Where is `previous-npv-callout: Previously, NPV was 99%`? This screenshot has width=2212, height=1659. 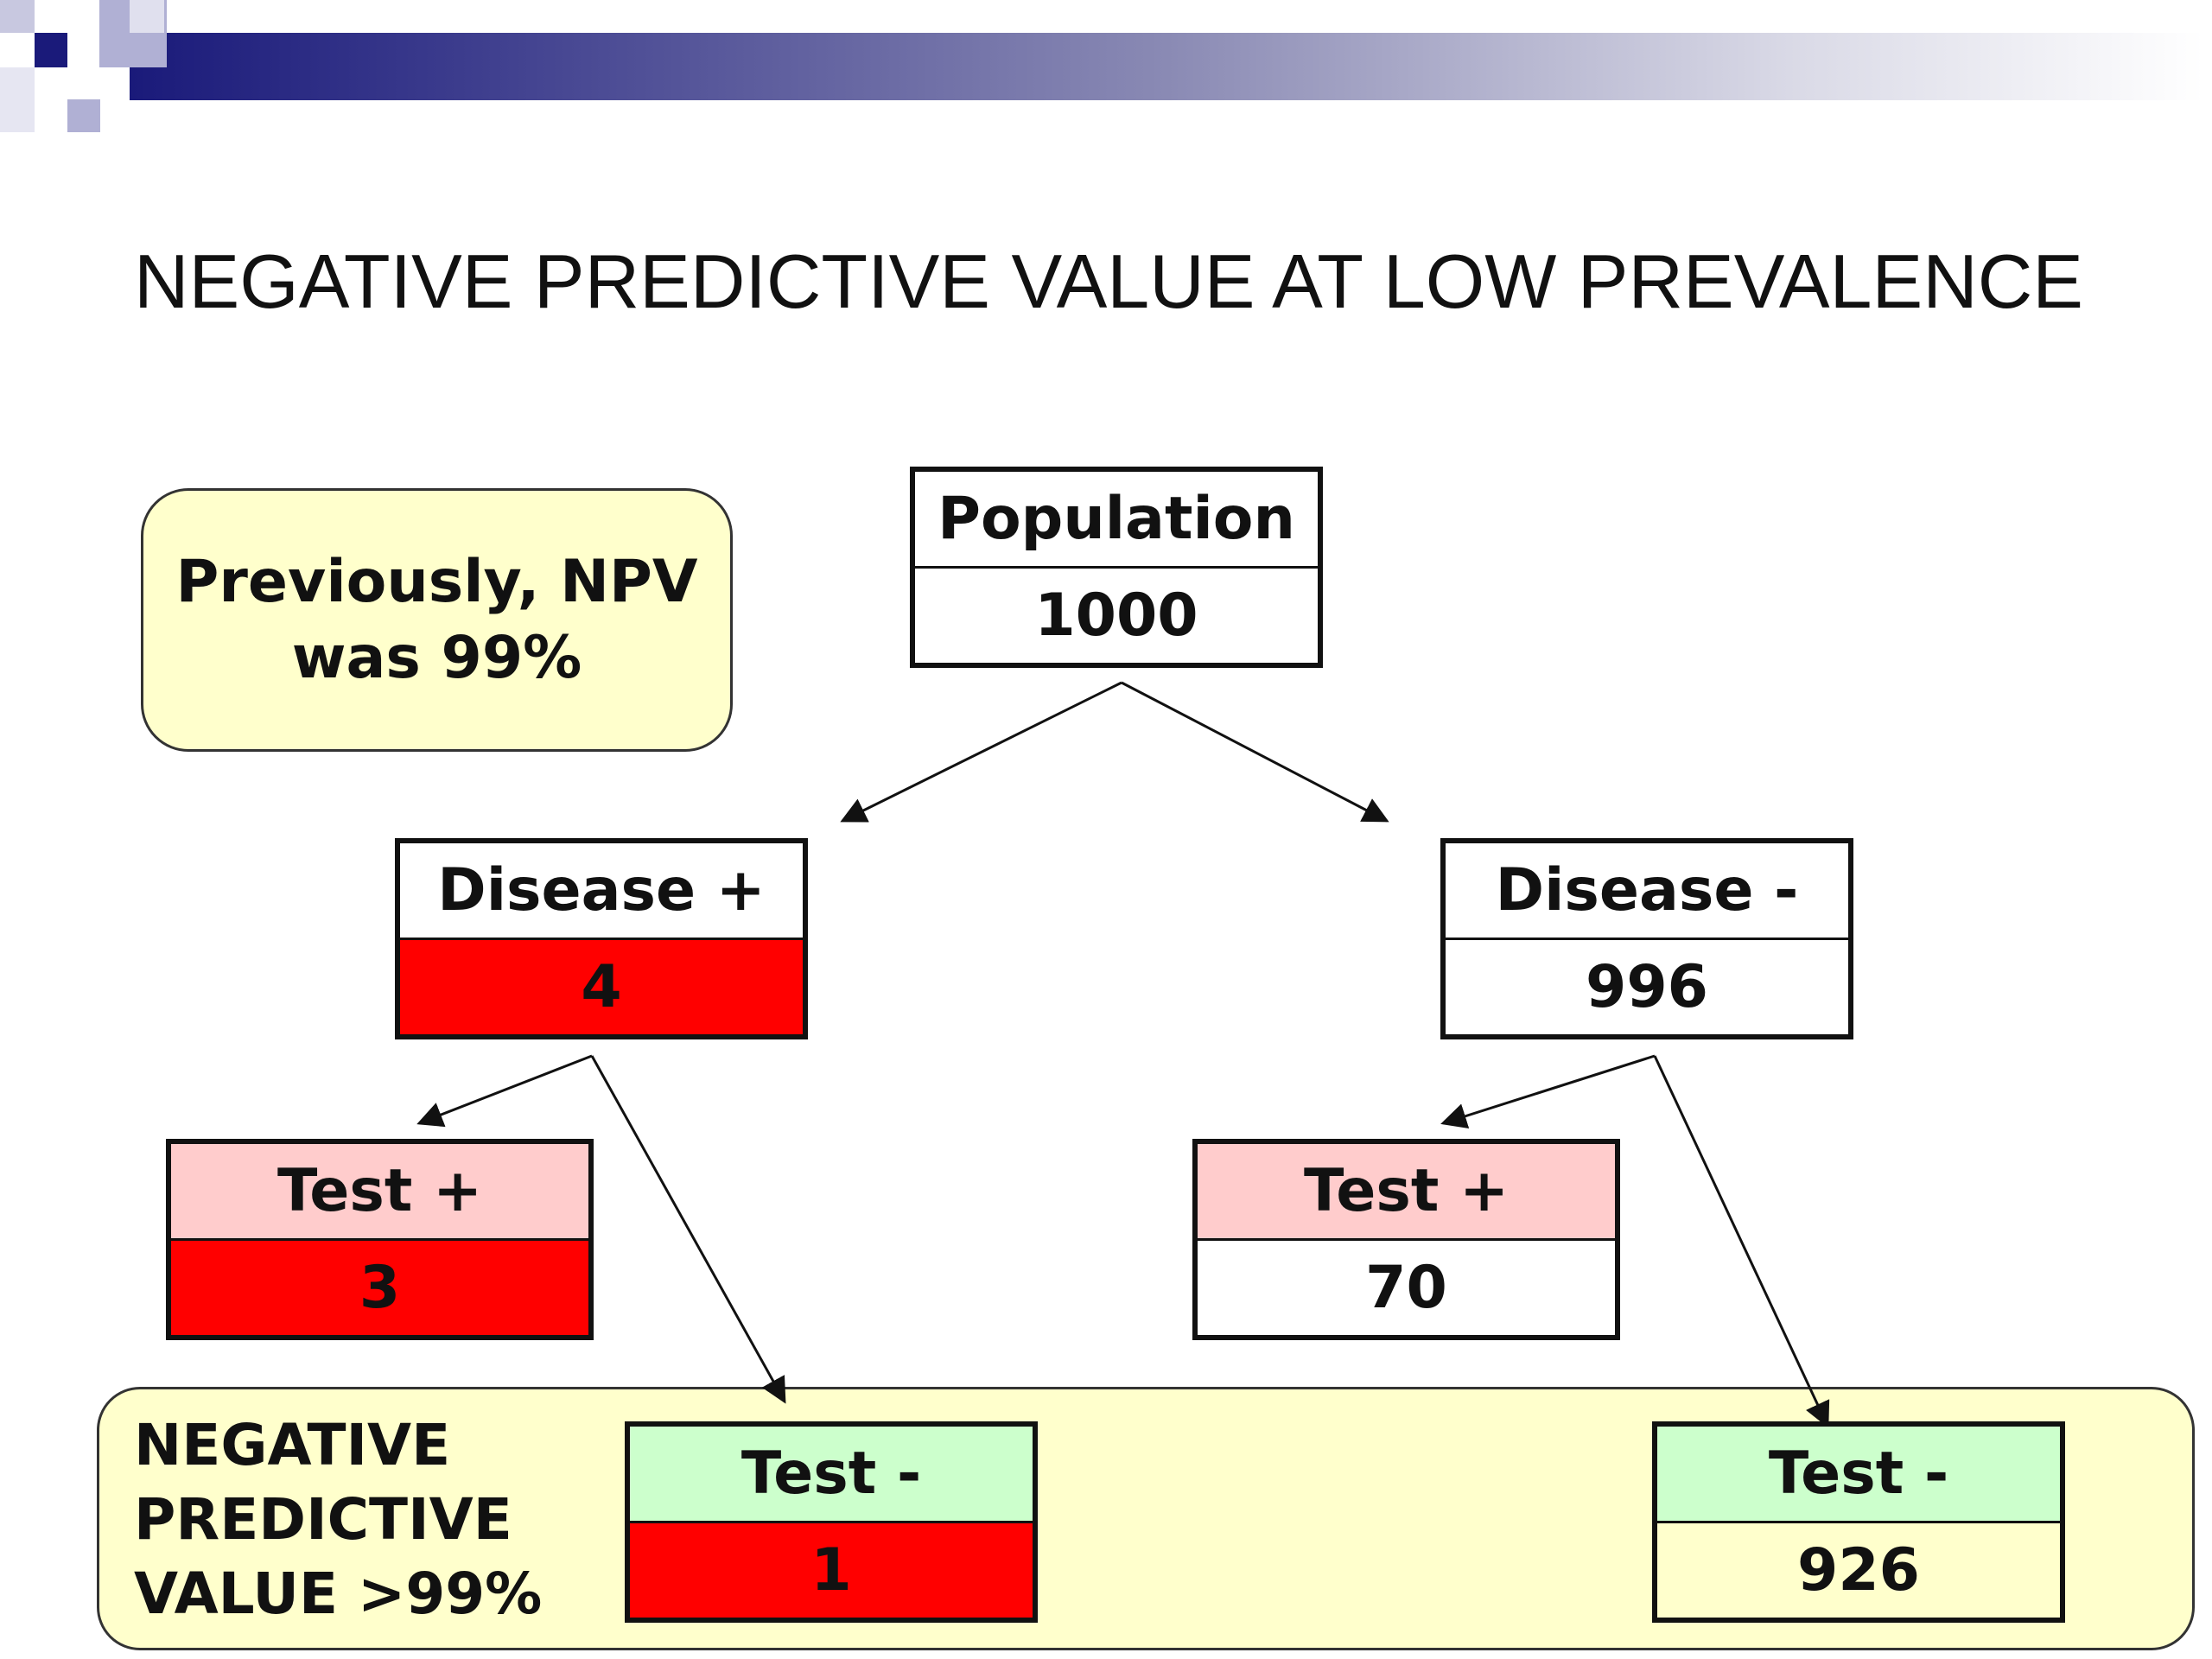 previous-npv-callout: Previously, NPV was 99% is located at coordinates (437, 620).